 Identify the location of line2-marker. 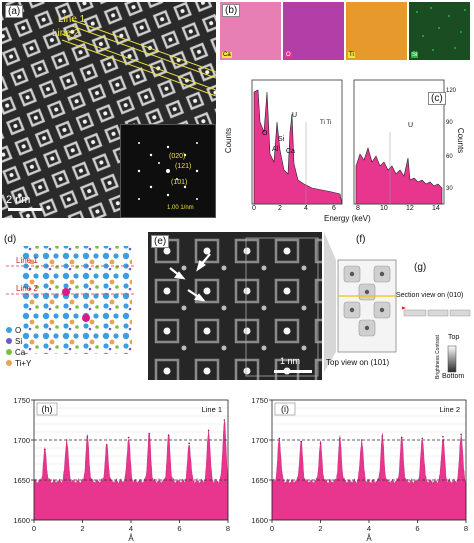
(138, 62).